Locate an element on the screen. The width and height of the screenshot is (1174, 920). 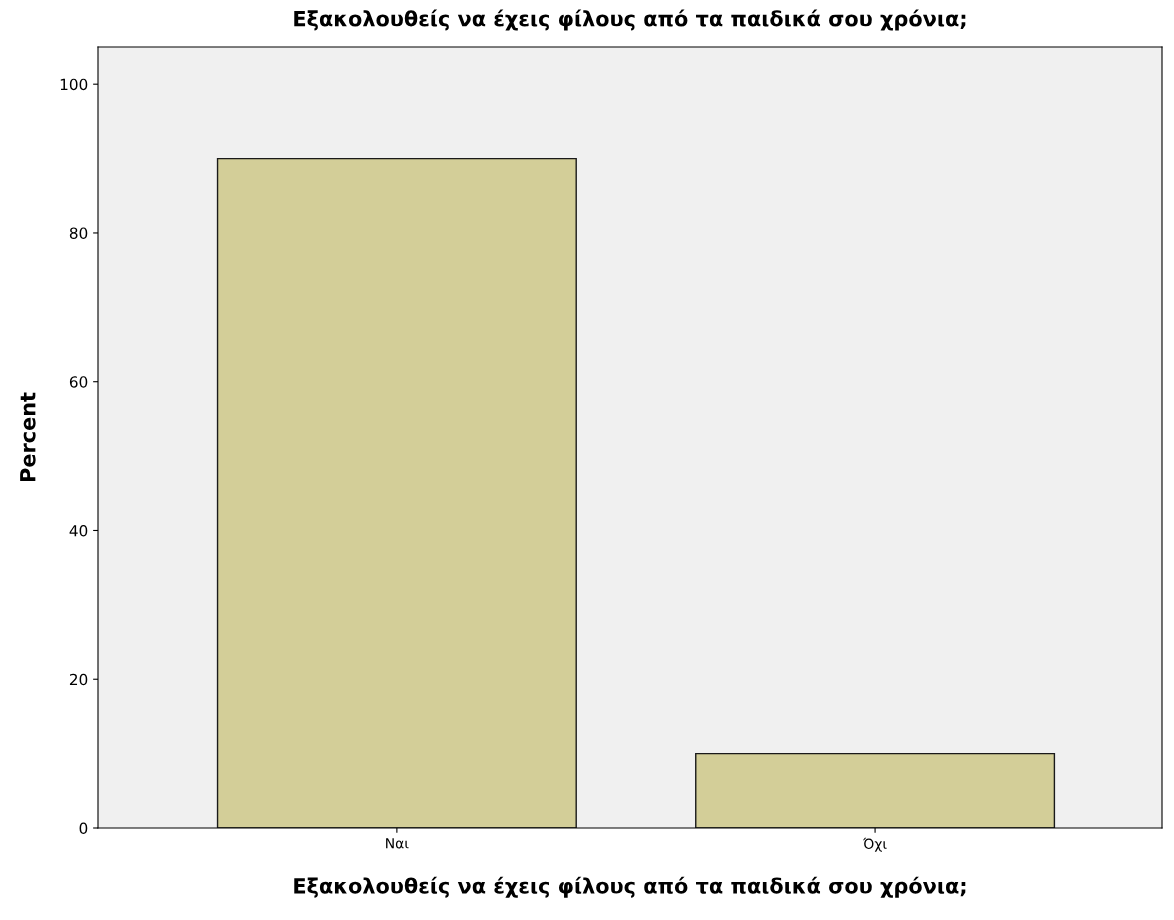
x-axis-title: Εξακολουθείς να έχεις φίλους από τα παιδικά σου χρόνια; is located at coordinates (630, 887).